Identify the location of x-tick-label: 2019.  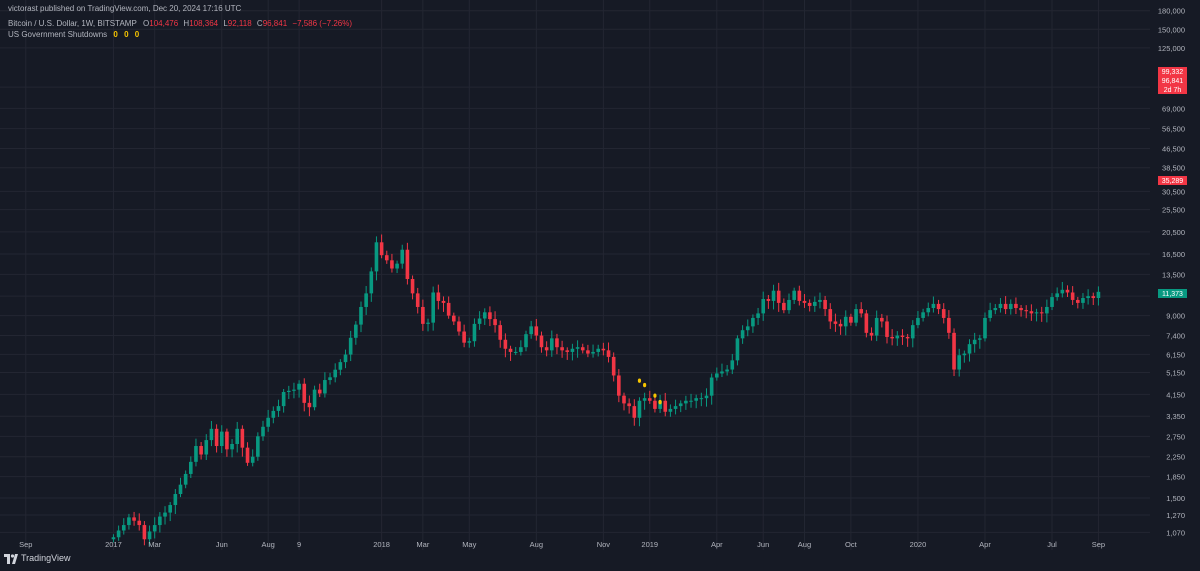
(649, 544).